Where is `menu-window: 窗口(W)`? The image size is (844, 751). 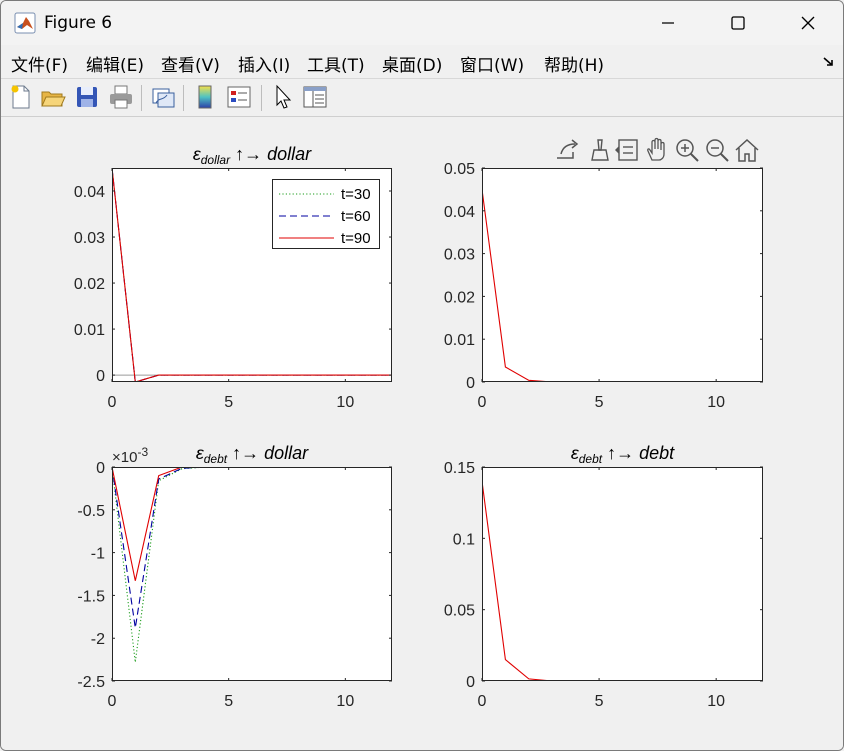 menu-window: 窗口(W) is located at coordinates (492, 66).